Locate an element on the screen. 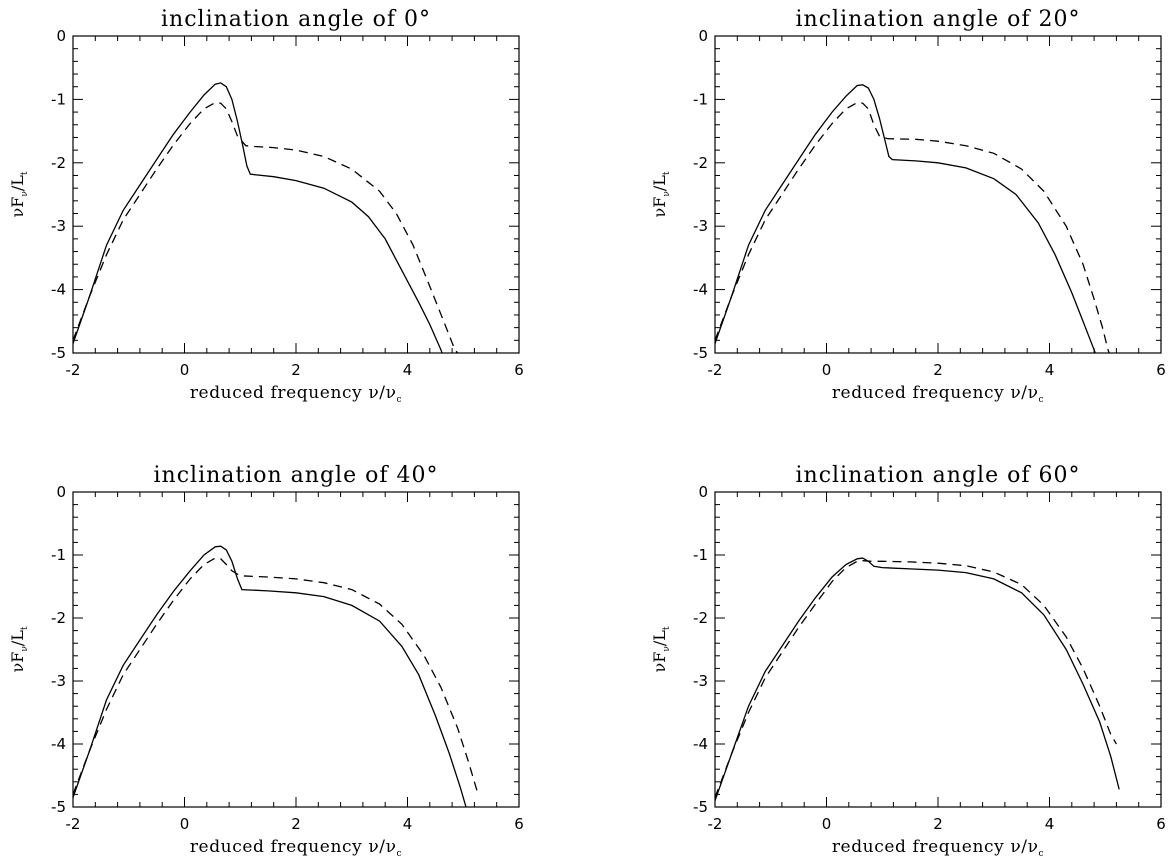 The width and height of the screenshot is (1173, 867). chart-title: inclination angle of 20° is located at coordinates (938, 19).